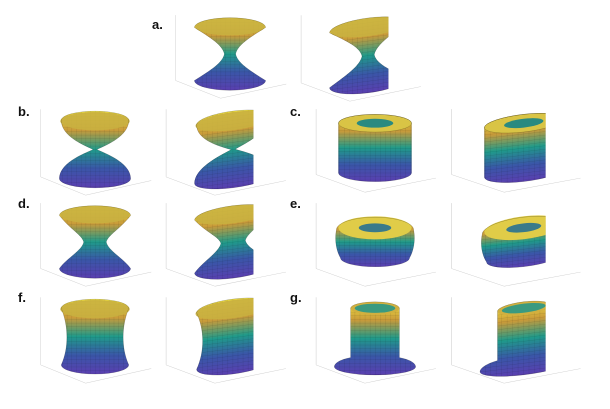 The height and width of the screenshot is (409, 610). Describe the element at coordinates (295, 111) in the screenshot. I see `panel-label-c: c.` at that location.